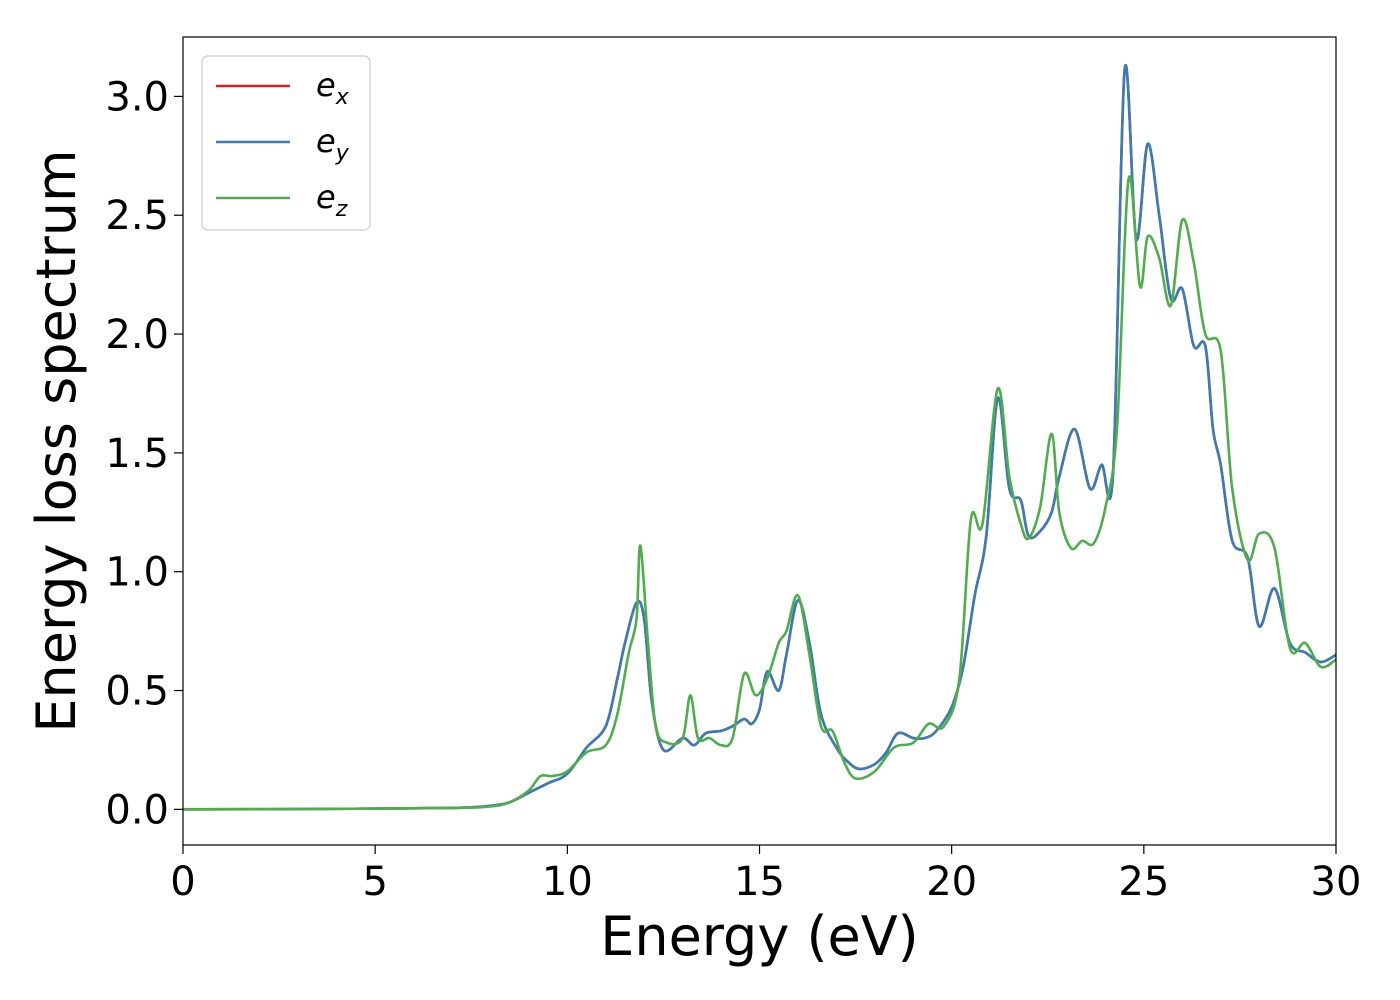 The width and height of the screenshot is (1400, 1000). What do you see at coordinates (137, 573) in the screenshot?
I see `y-tick-label: 1.0` at bounding box center [137, 573].